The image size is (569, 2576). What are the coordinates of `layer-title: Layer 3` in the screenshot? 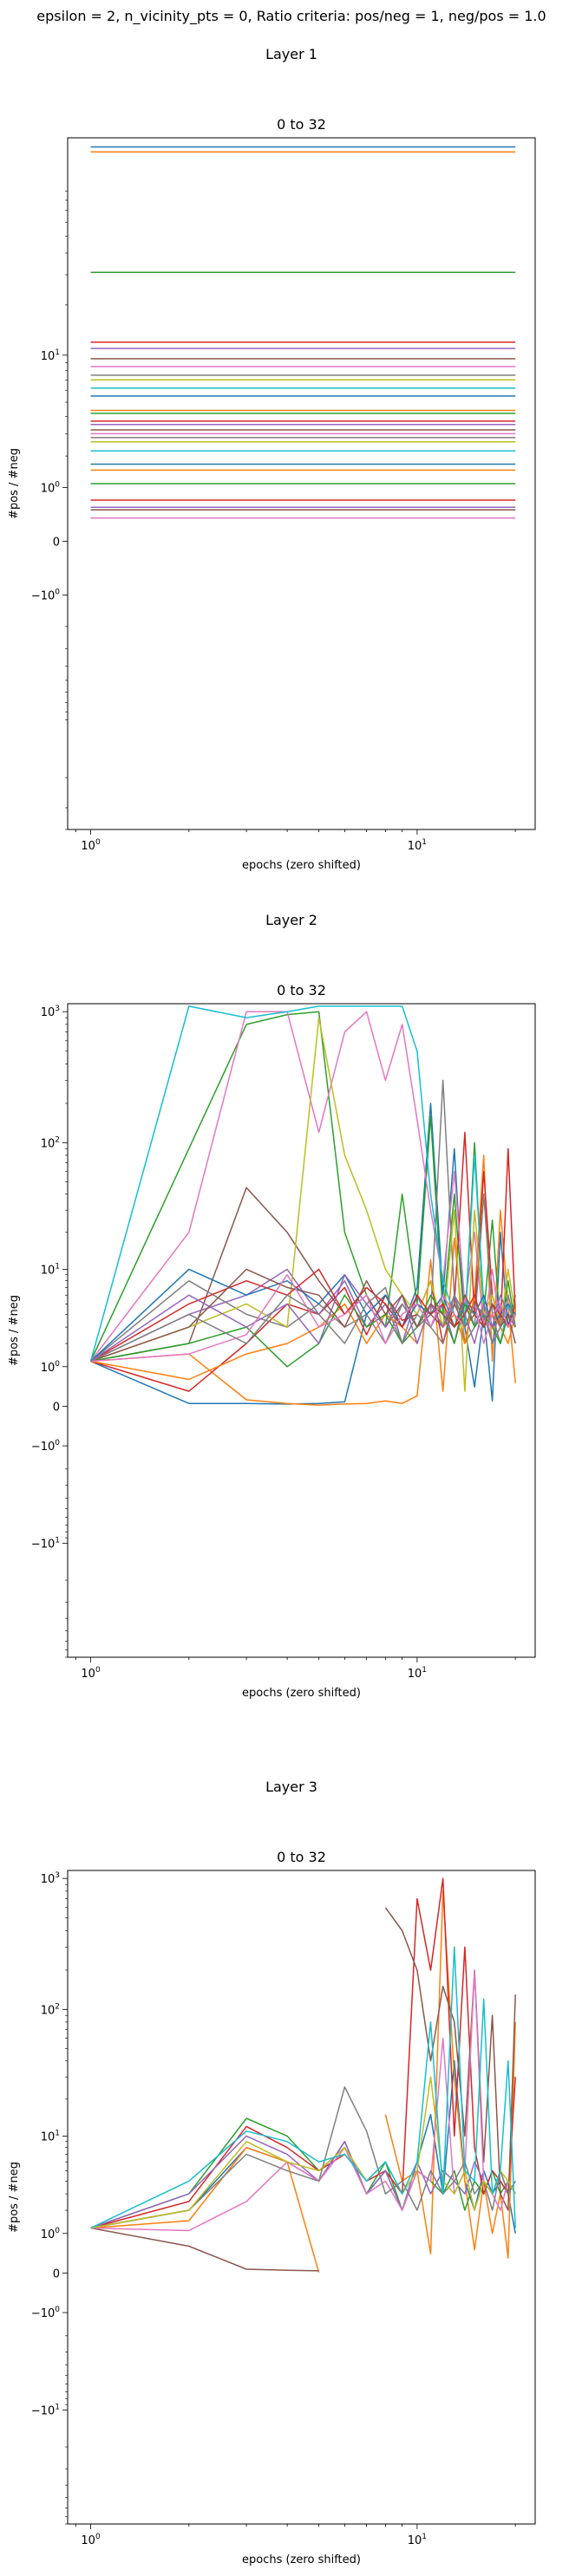 It's located at (291, 1787).